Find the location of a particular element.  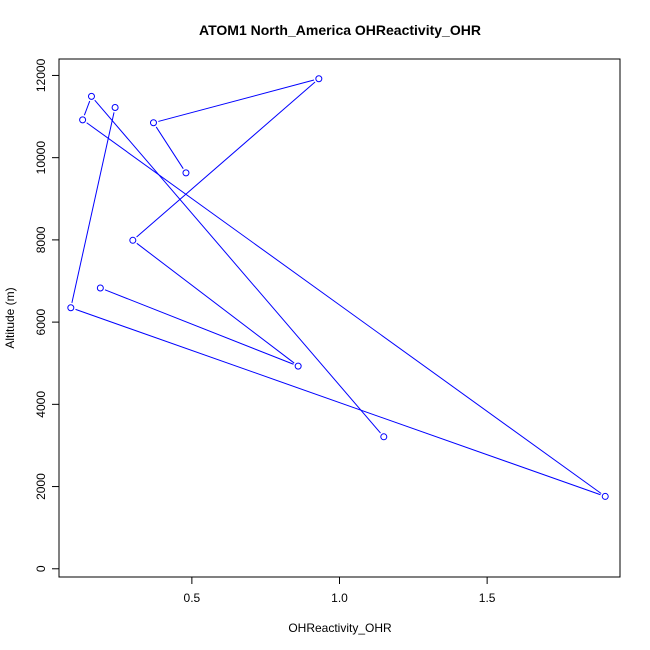

y-tick-label: 2000 is located at coordinates (41, 486).